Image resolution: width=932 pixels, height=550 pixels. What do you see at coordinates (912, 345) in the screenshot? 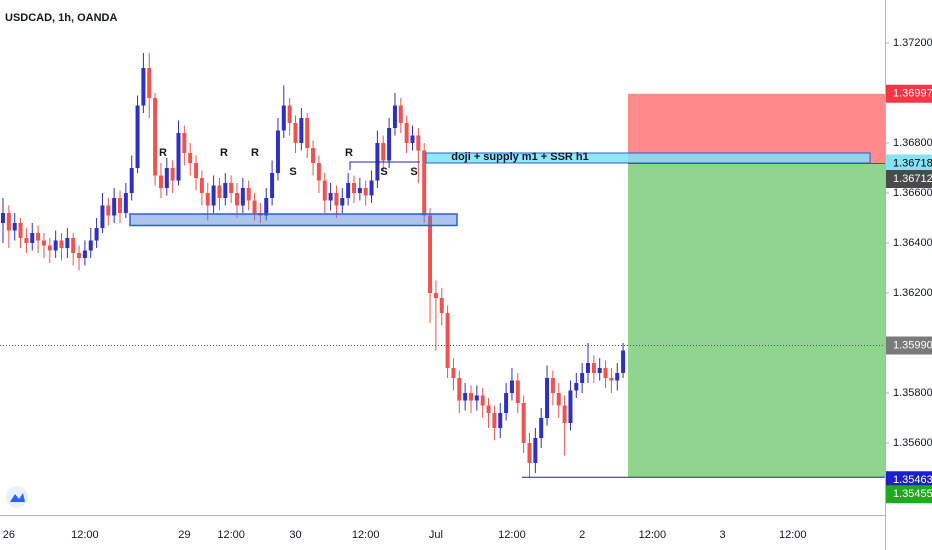
I see `price-label: 1.35990` at bounding box center [912, 345].